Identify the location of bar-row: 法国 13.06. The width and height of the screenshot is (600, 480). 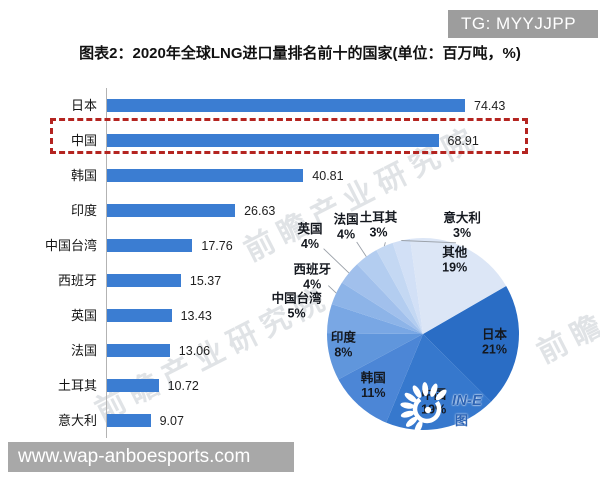
(290, 350).